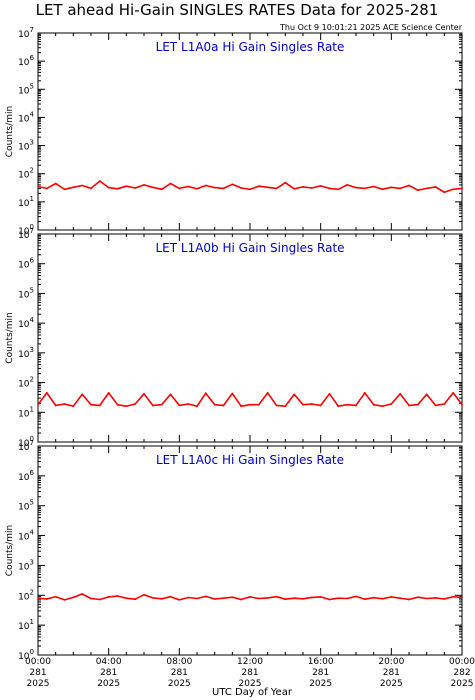  What do you see at coordinates (391, 662) in the screenshot?
I see `x-tick-label: 20:00` at bounding box center [391, 662].